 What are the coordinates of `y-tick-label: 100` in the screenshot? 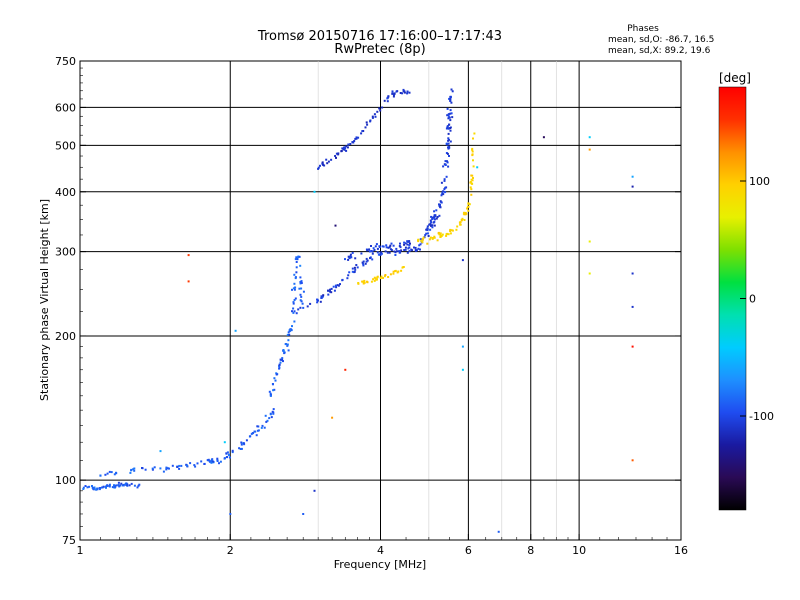 It's located at (65, 480).